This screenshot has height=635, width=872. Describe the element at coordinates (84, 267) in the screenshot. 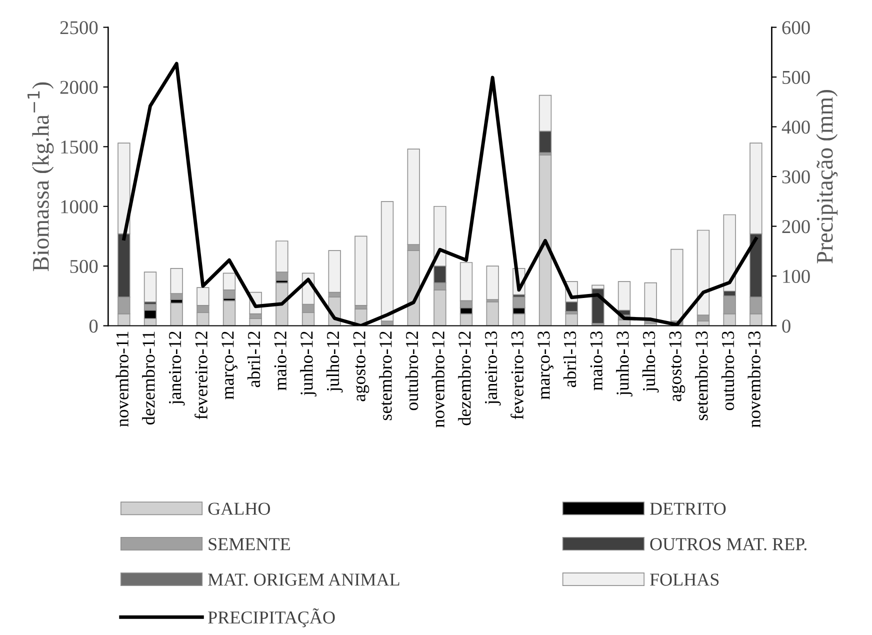

I see `y-tick-label: 500` at that location.